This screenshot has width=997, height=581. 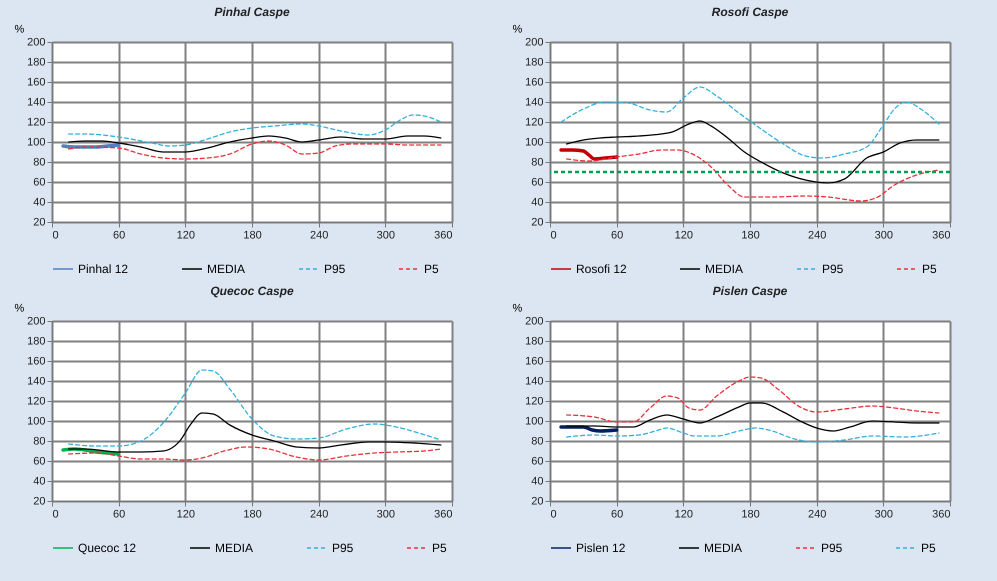 I want to click on legend-label: Quecoc 12, so click(x=107, y=548).